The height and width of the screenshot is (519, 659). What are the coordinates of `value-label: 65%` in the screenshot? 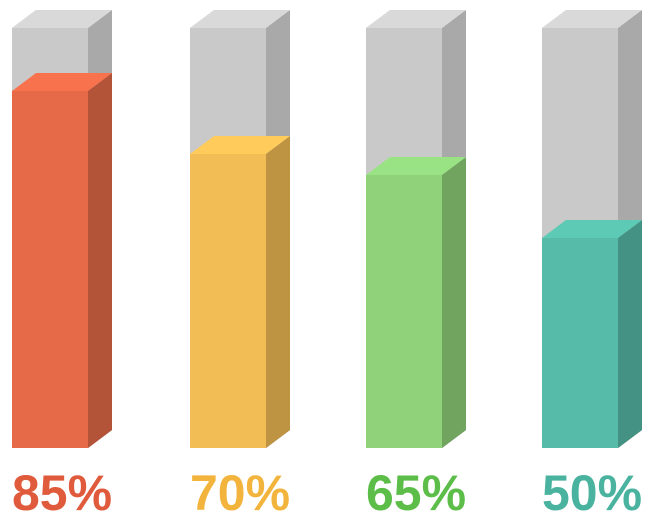 It's located at (416, 492).